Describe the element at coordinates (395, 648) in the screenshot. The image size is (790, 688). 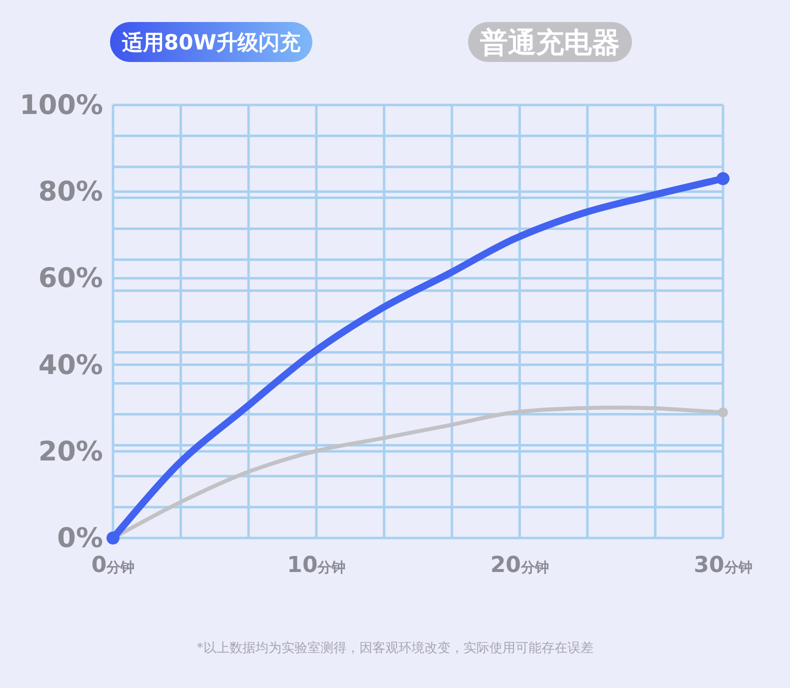
I see `text: *以上数据均为实验室测得，因客观环境改变，实际使用可能存在误差` at that location.